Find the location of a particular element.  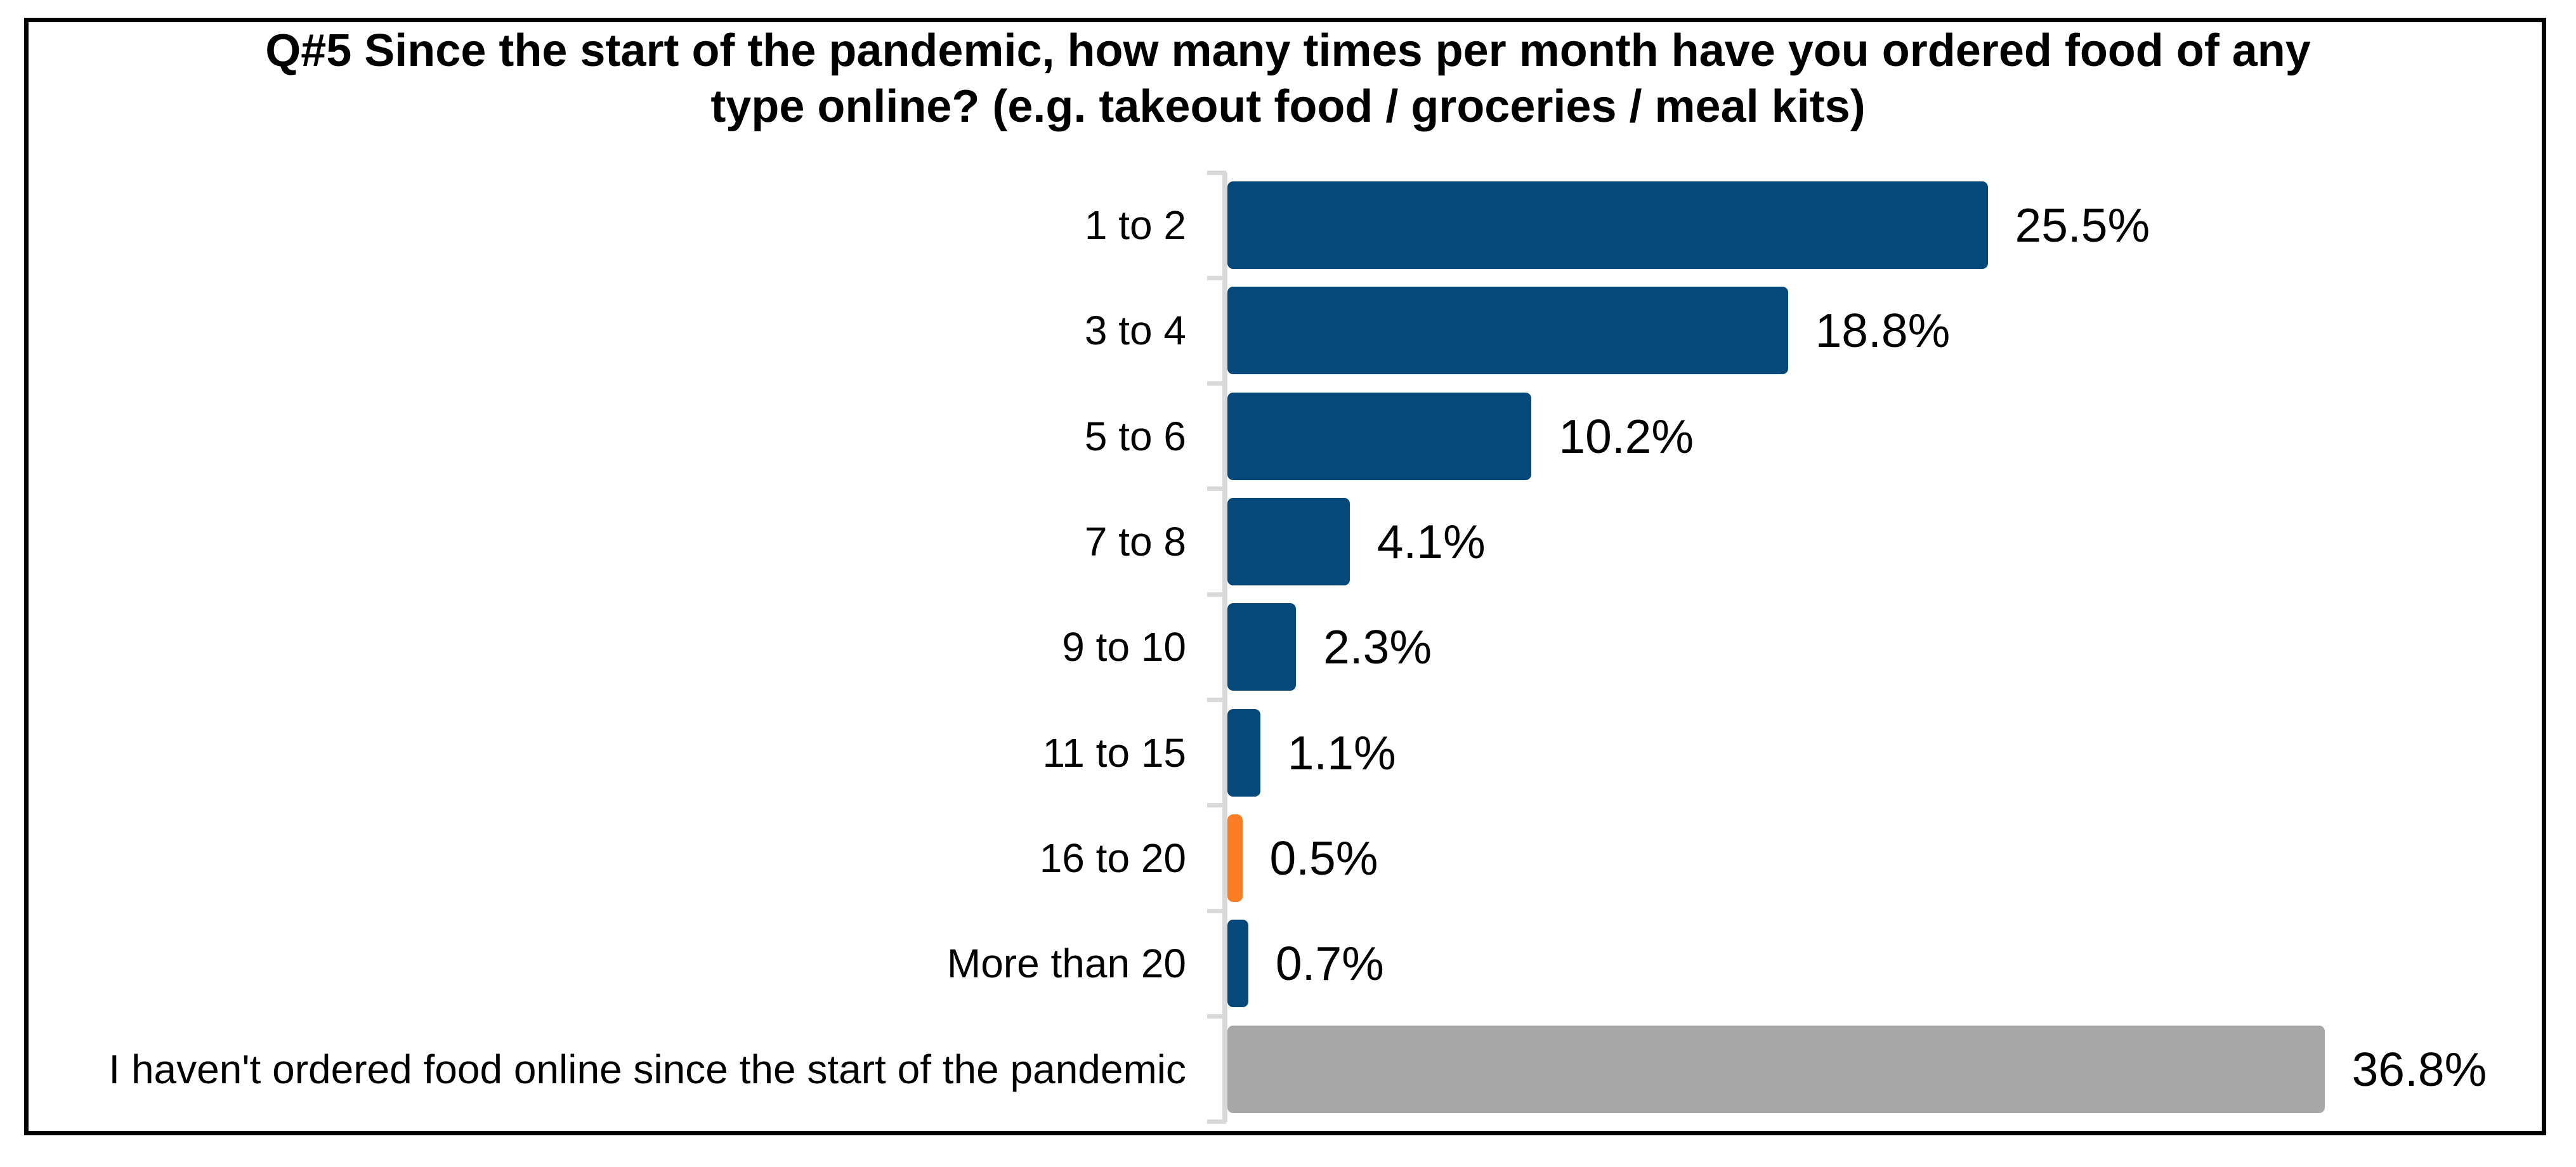

value-label: 25.5% is located at coordinates (2082, 226).